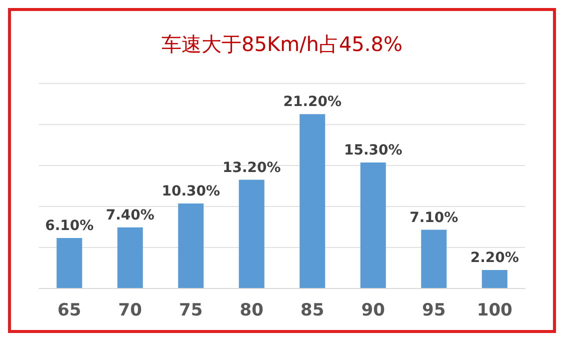  What do you see at coordinates (434, 310) in the screenshot?
I see `x-tick-label: 95` at bounding box center [434, 310].